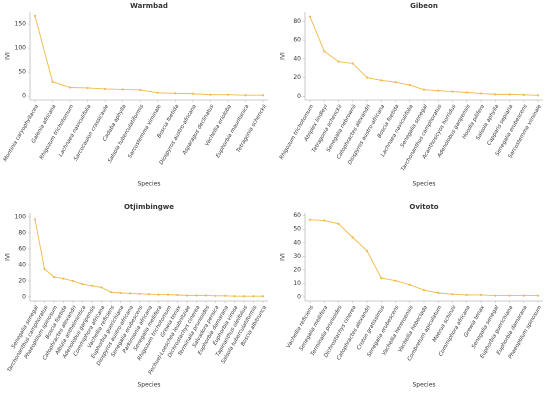 The image size is (550, 401). Describe the element at coordinates (149, 6) in the screenshot. I see `chart-title: Warmbad` at that location.